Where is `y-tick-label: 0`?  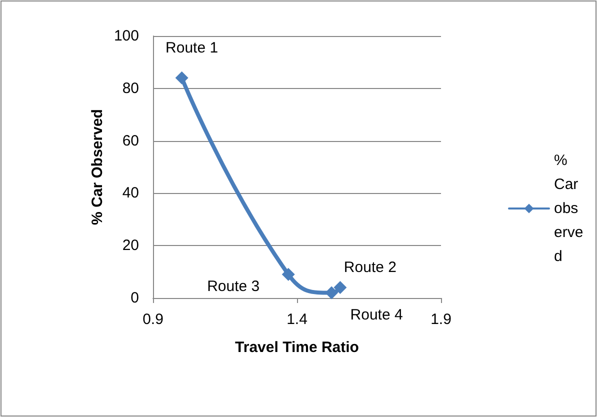 y-tick-label: 0 is located at coordinates (134, 298).